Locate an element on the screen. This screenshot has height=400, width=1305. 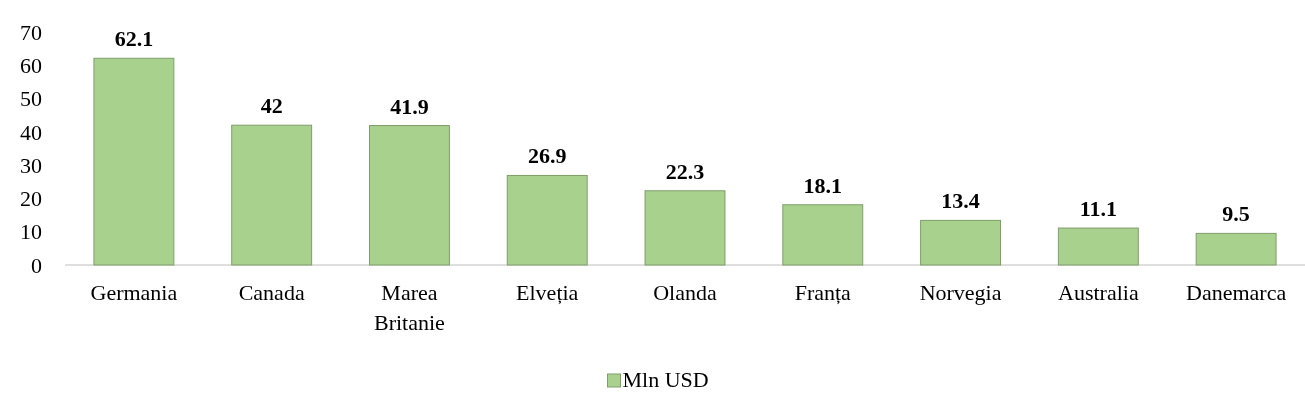
y-tick-label: 50 is located at coordinates (31, 99).